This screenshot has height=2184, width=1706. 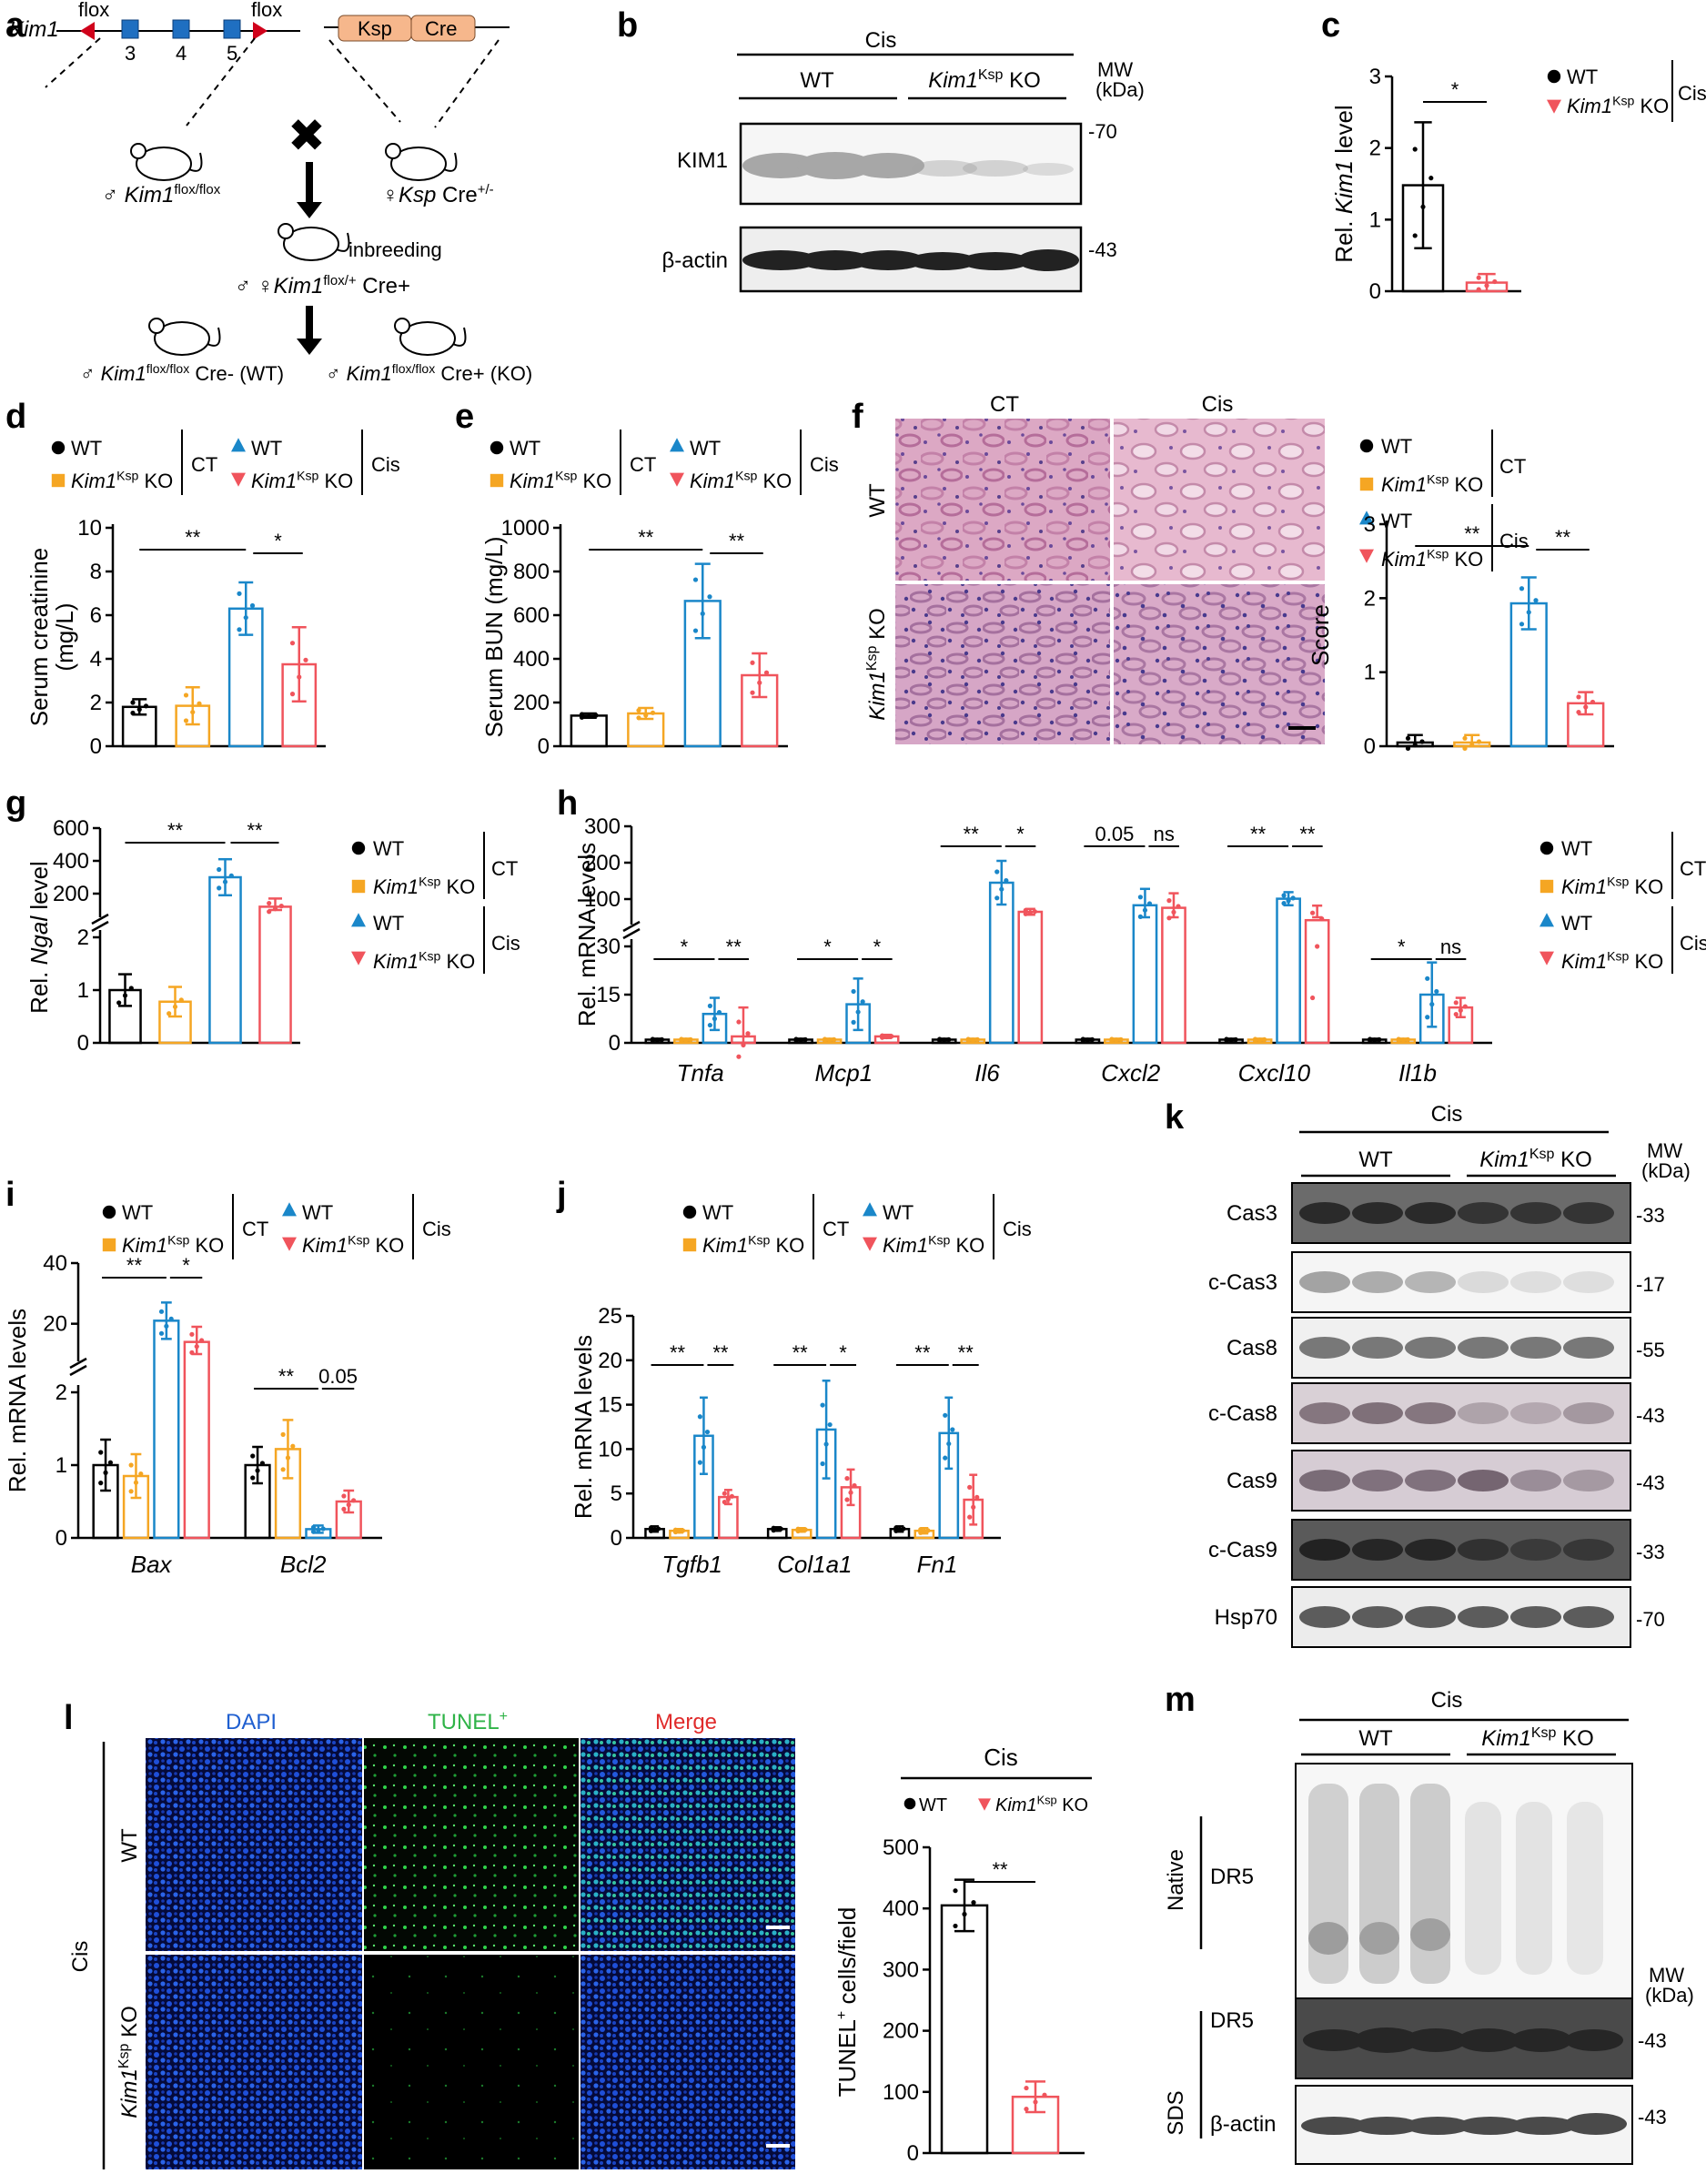 I want to click on legend-ko-cis: Kim1Ksp KO, so click(x=741, y=481).